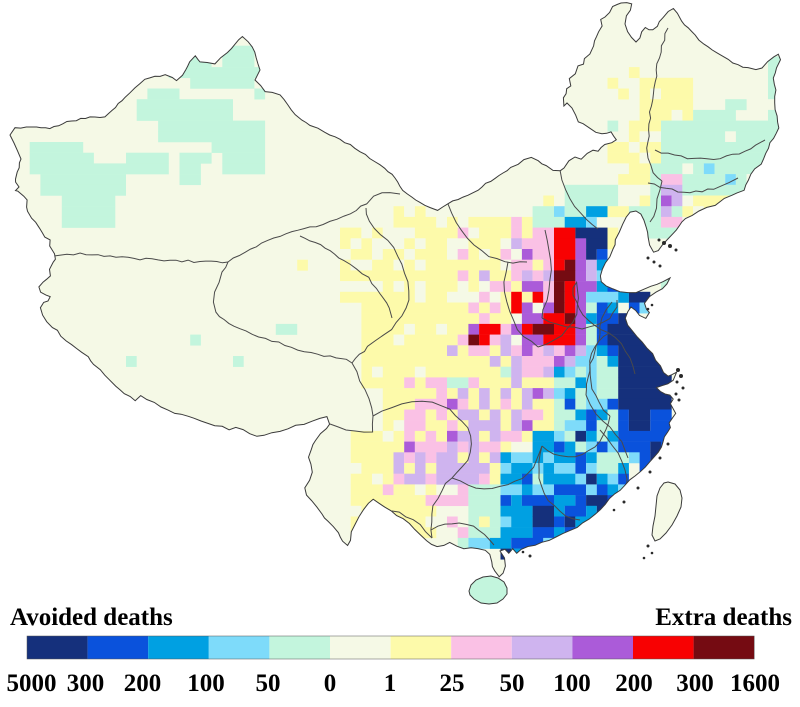 The width and height of the screenshot is (800, 707). What do you see at coordinates (723, 617) in the screenshot?
I see `svg-text: Extra deaths` at bounding box center [723, 617].